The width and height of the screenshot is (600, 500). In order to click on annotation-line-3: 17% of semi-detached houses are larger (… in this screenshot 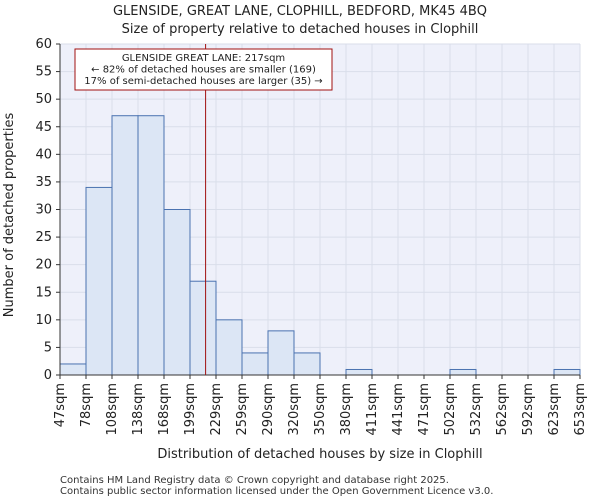, I will do `click(203, 81)`.